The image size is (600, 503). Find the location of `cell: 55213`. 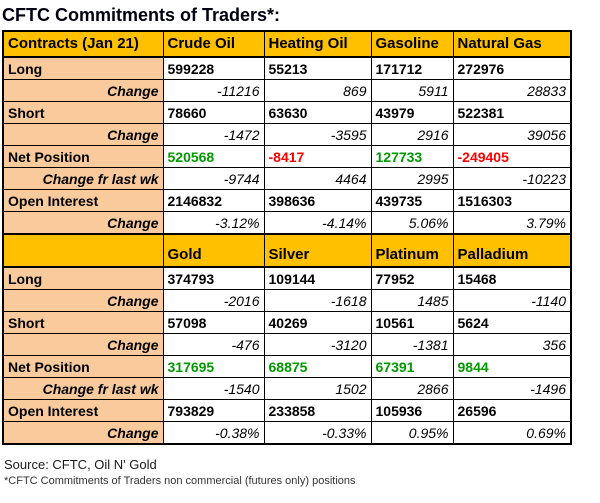

cell: 55213 is located at coordinates (317, 68).